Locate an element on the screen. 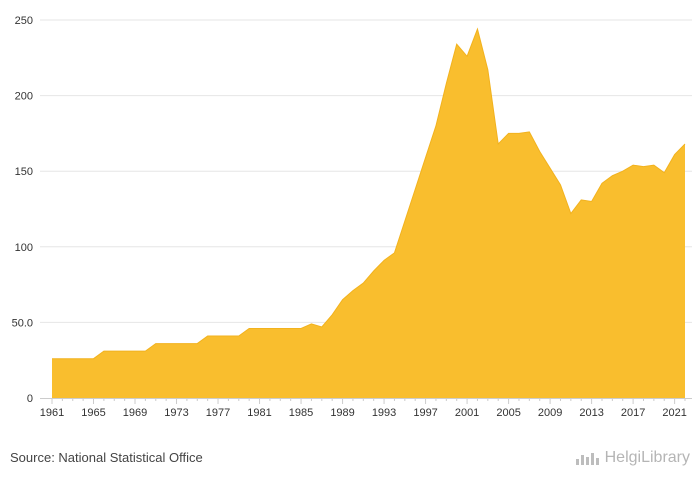 The height and width of the screenshot is (483, 700). y-tick-label: 150 is located at coordinates (24, 172).